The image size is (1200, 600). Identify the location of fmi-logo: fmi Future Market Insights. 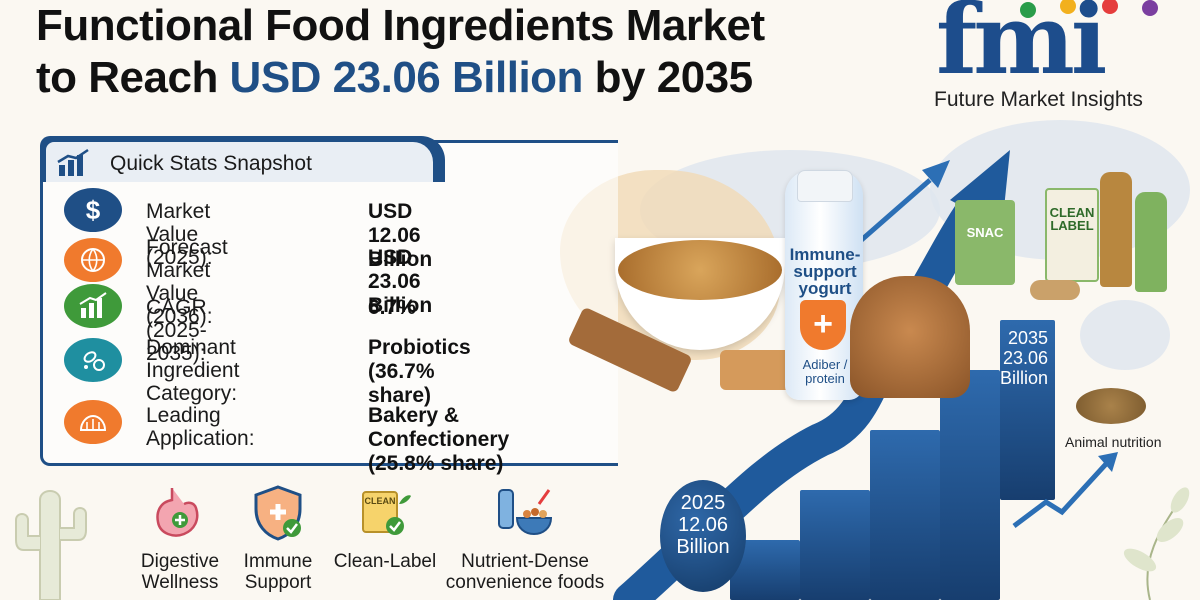
(1055, 57).